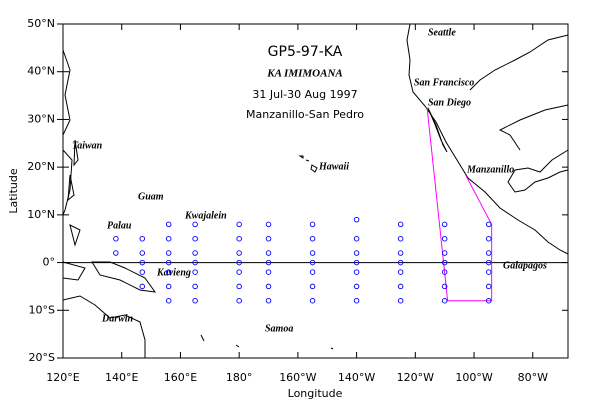 The width and height of the screenshot is (593, 415). Describe the element at coordinates (41, 166) in the screenshot. I see `y-tick-label: 20°N` at that location.